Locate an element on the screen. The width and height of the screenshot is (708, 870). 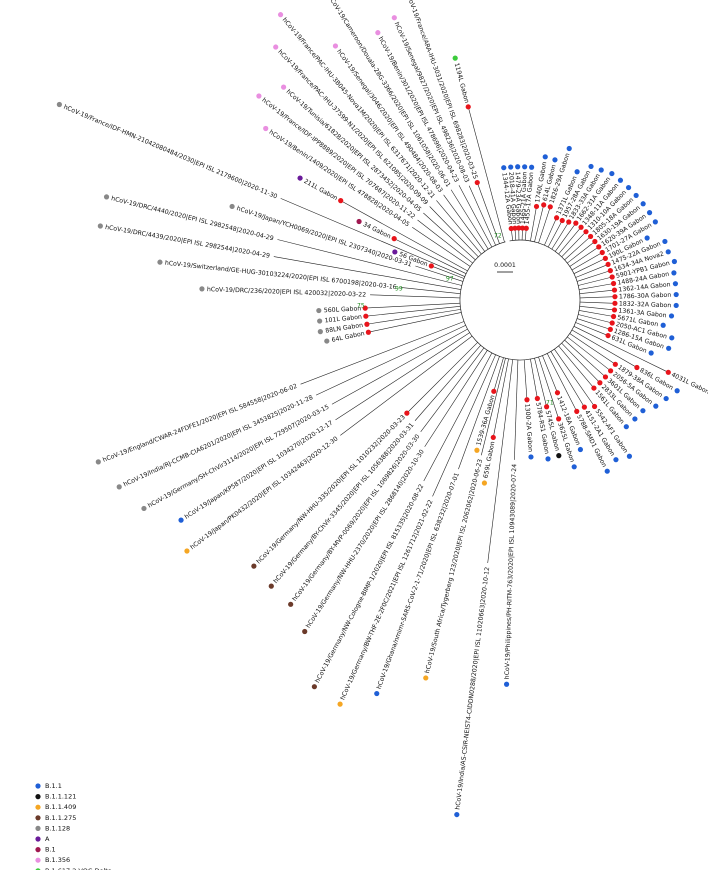
legend-swatch is located at coordinates (38, 818).